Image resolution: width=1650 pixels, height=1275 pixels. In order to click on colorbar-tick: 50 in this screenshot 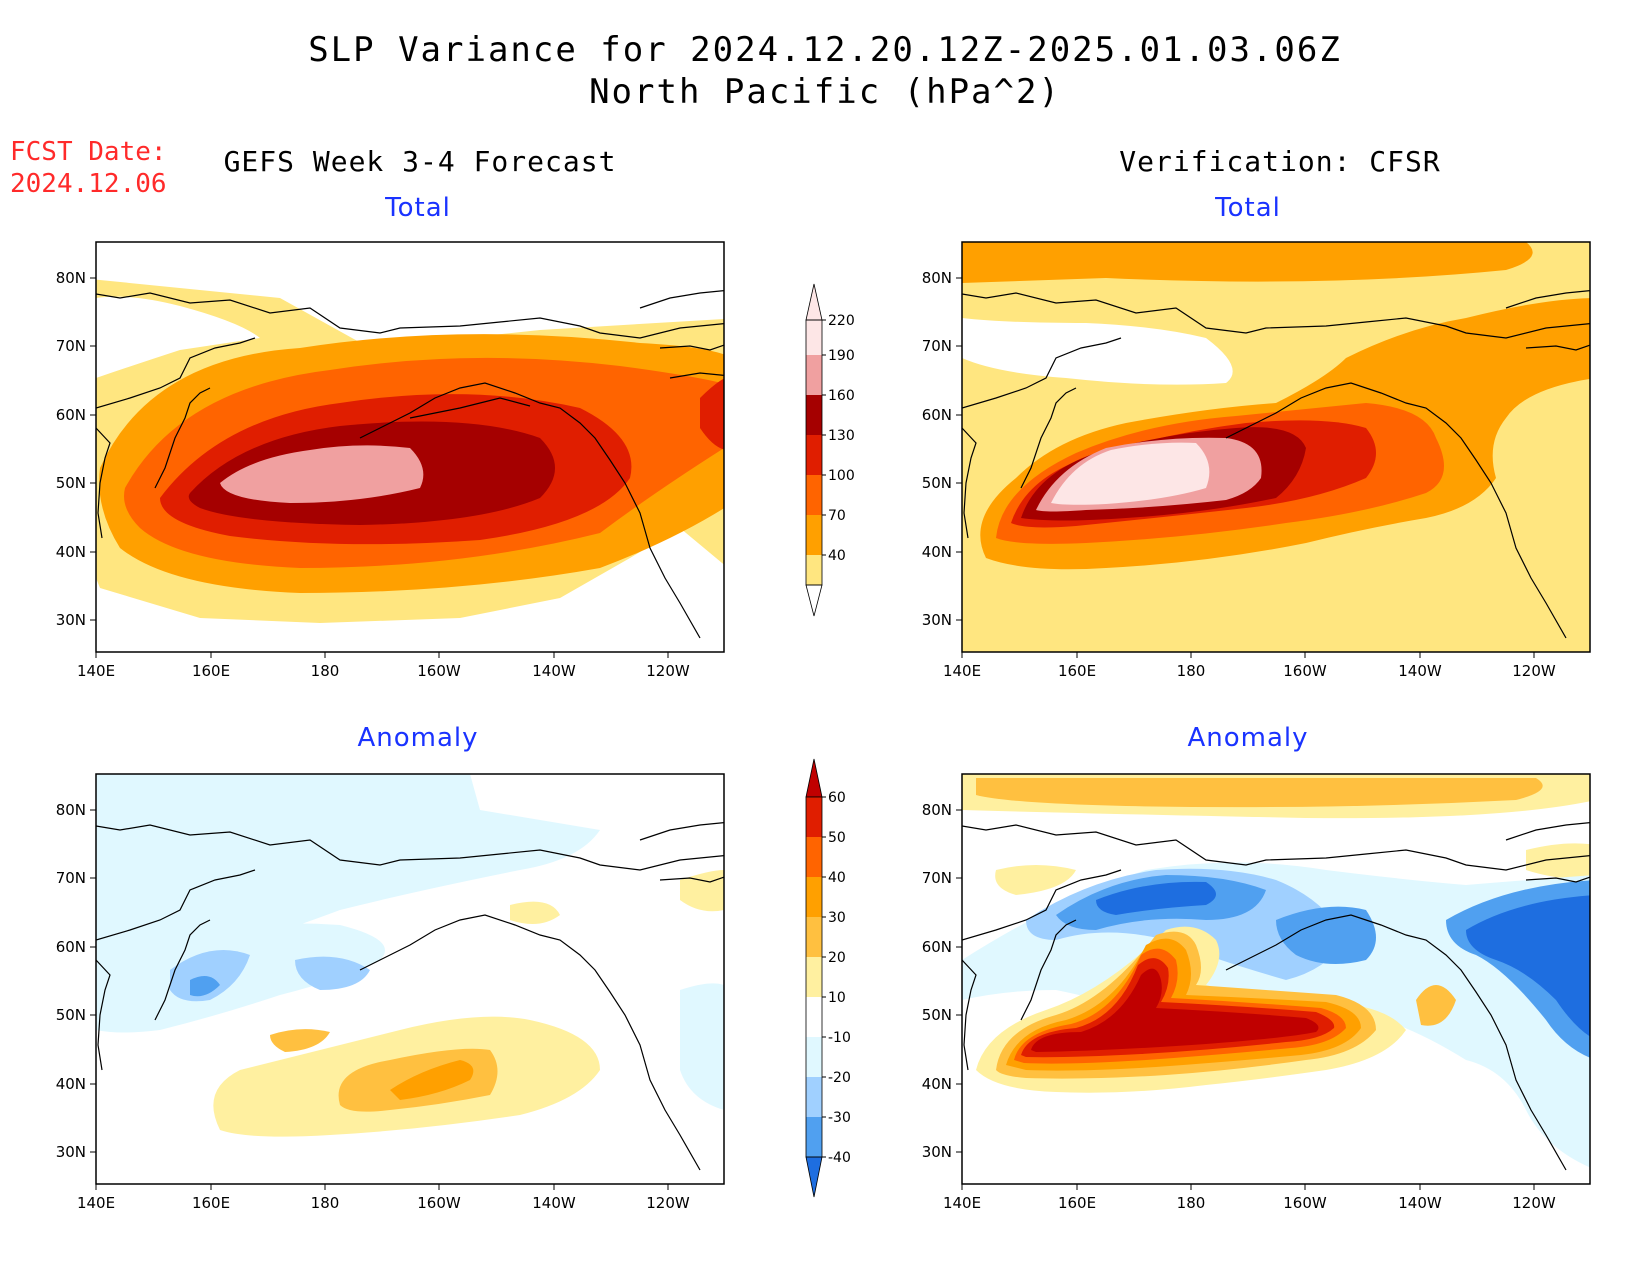, I will do `click(834, 838)`.